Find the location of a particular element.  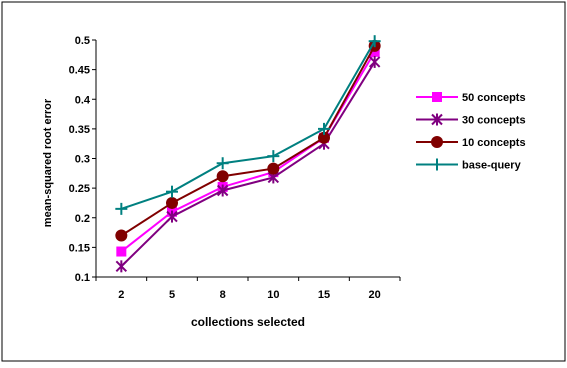

legend-item: base-query is located at coordinates (469, 165).